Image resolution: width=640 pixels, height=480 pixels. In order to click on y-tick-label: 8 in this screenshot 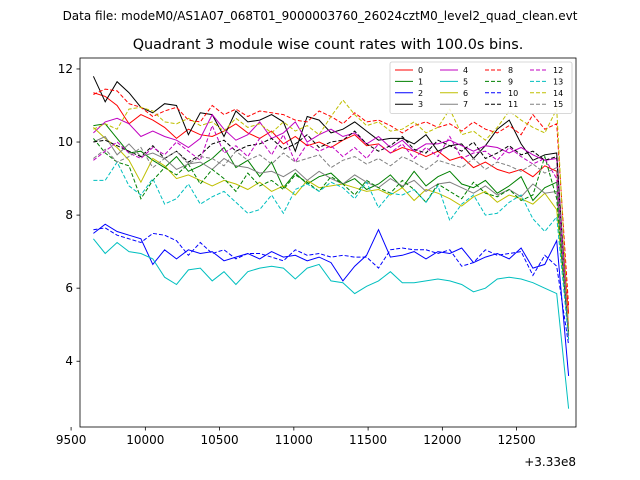, I will do `click(69, 215)`.